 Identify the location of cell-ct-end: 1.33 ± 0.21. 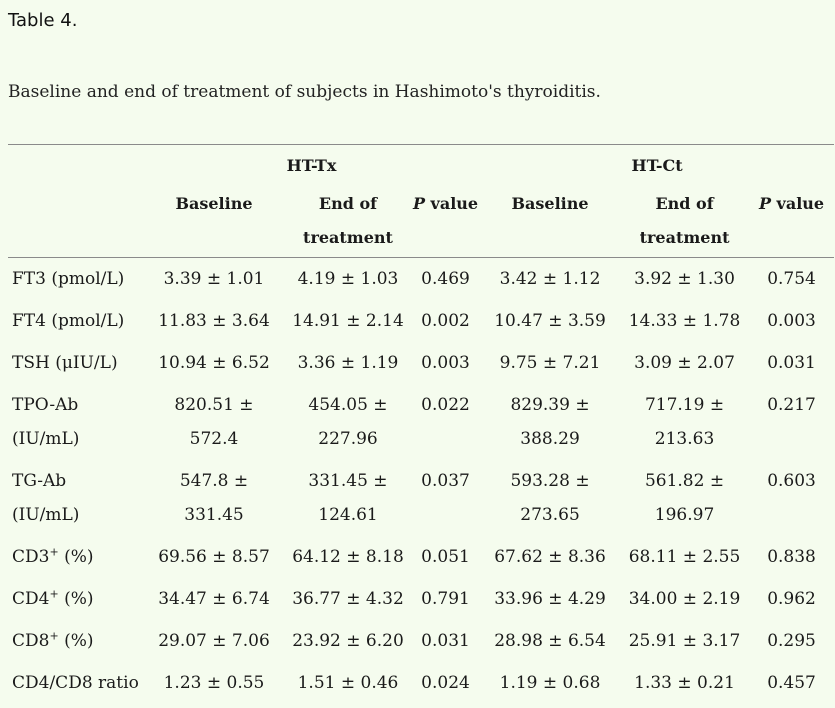
(684, 681).